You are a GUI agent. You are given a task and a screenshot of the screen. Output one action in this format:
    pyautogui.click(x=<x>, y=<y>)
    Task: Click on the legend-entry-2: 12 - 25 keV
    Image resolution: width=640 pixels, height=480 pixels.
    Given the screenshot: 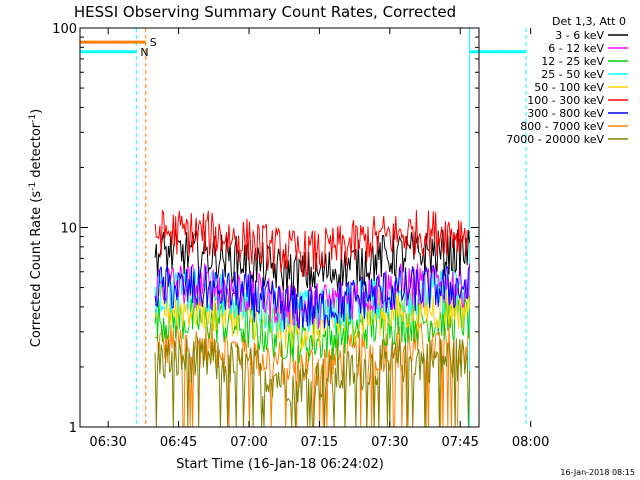 What is the action you would take?
    pyautogui.click(x=572, y=61)
    